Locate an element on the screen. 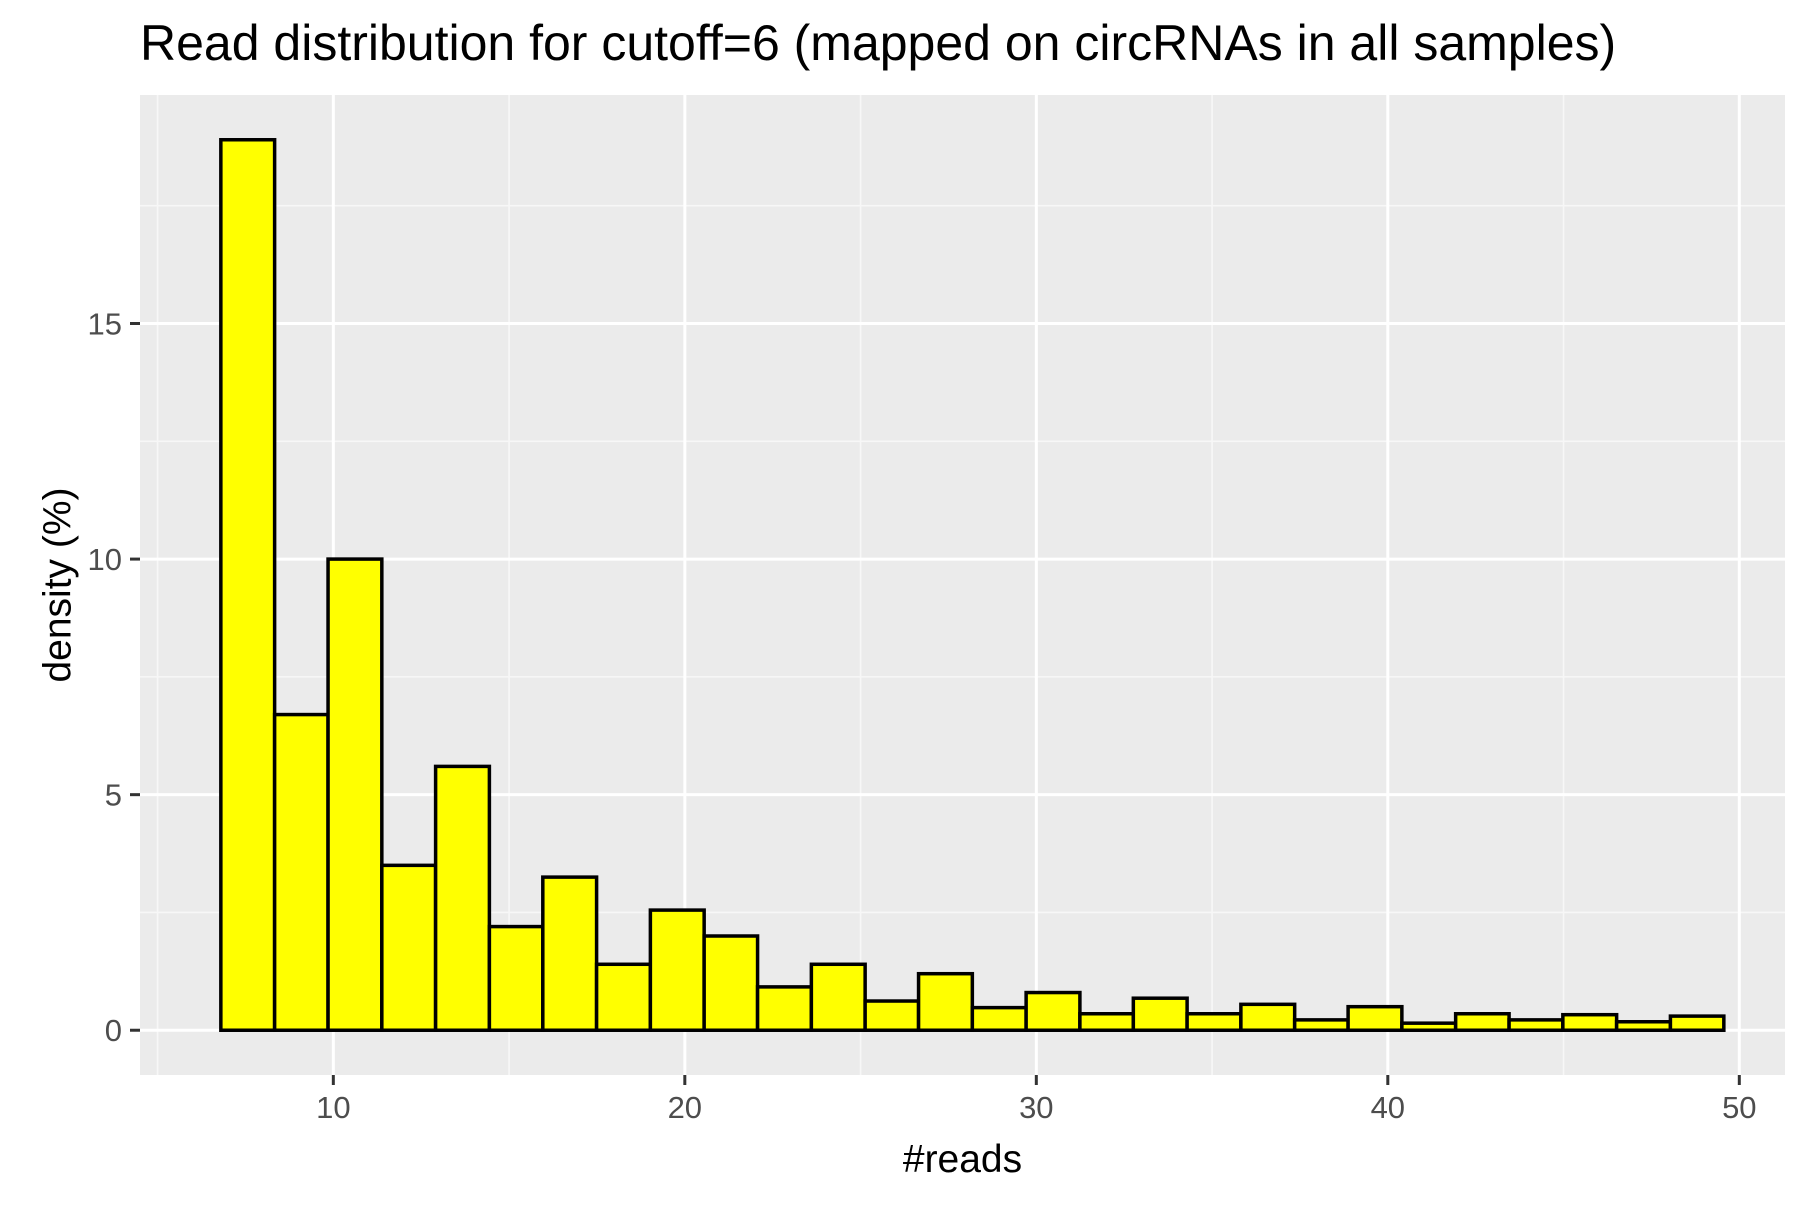  y-tick-label: 0 is located at coordinates (113, 1030).